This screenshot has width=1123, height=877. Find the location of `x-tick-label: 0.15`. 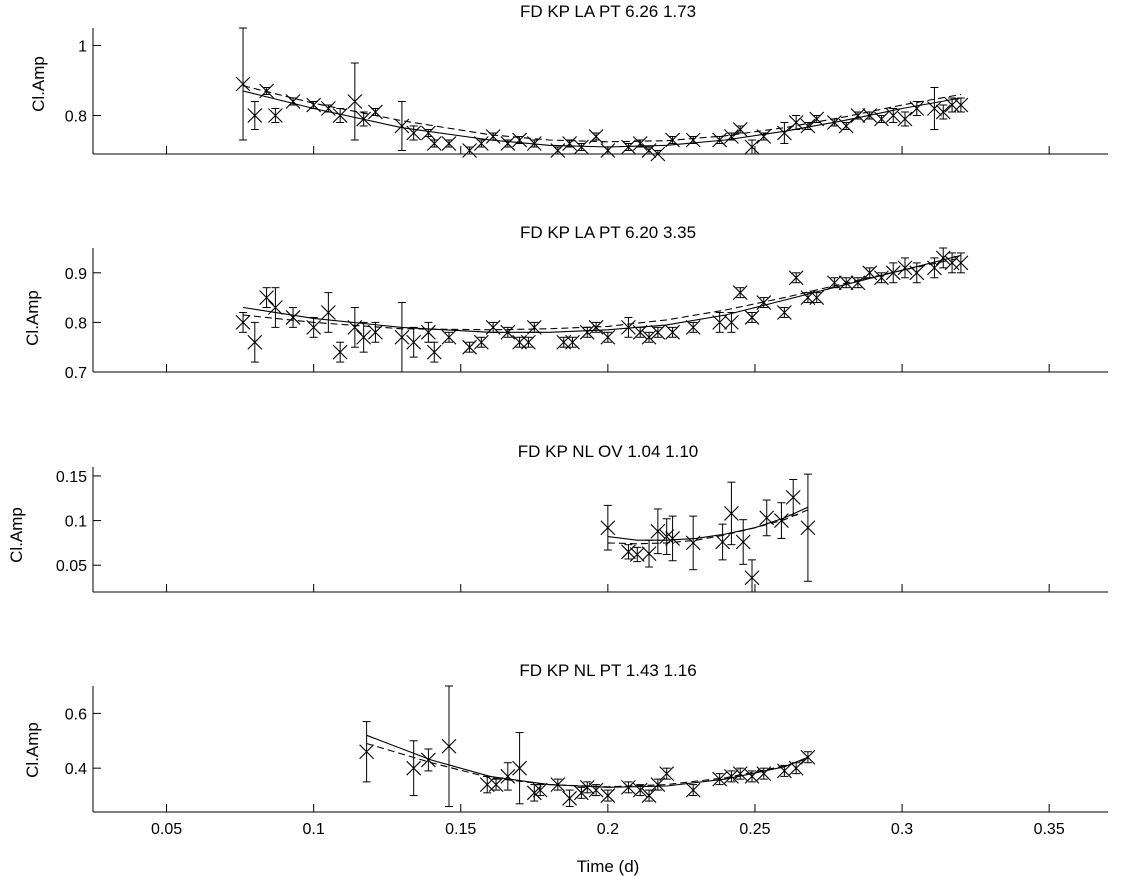

x-tick-label: 0.15 is located at coordinates (460, 829).